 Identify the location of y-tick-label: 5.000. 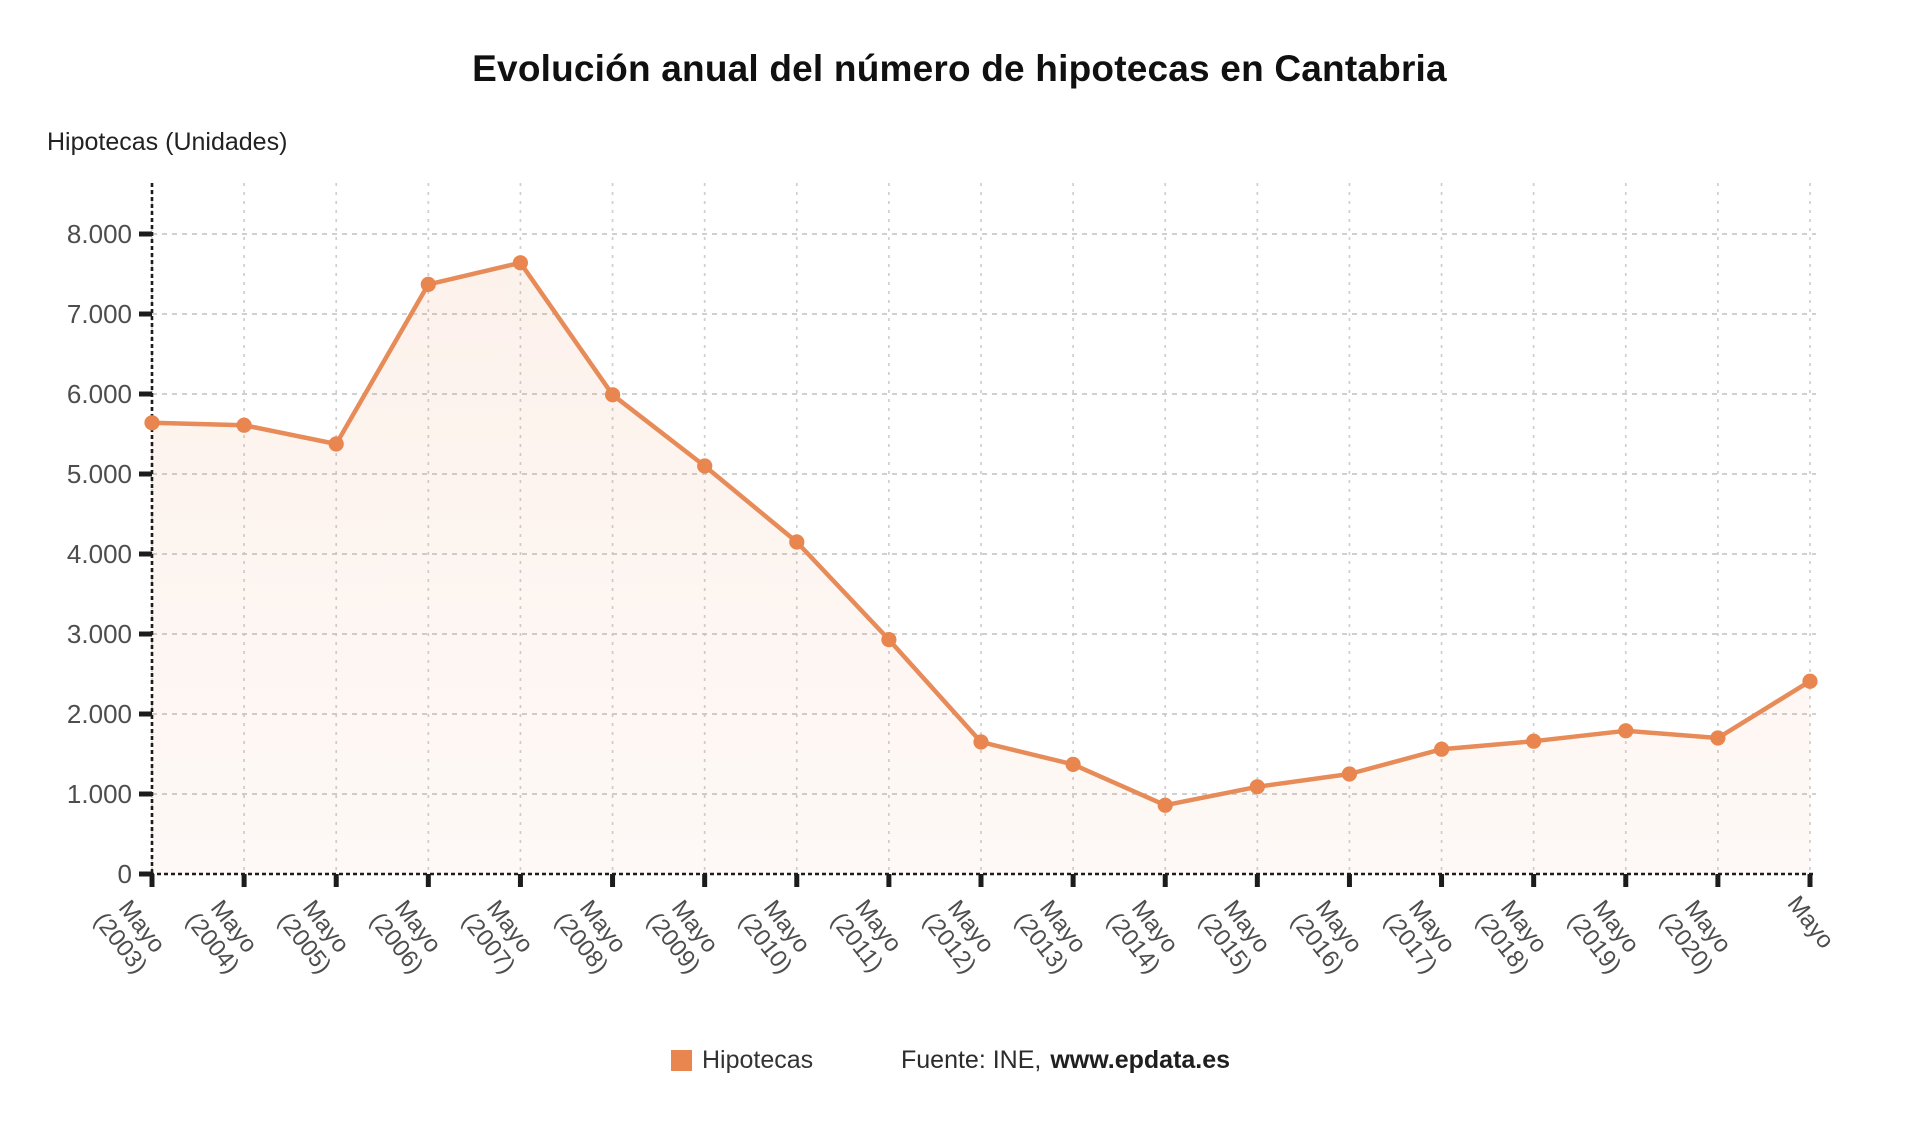
(99, 474).